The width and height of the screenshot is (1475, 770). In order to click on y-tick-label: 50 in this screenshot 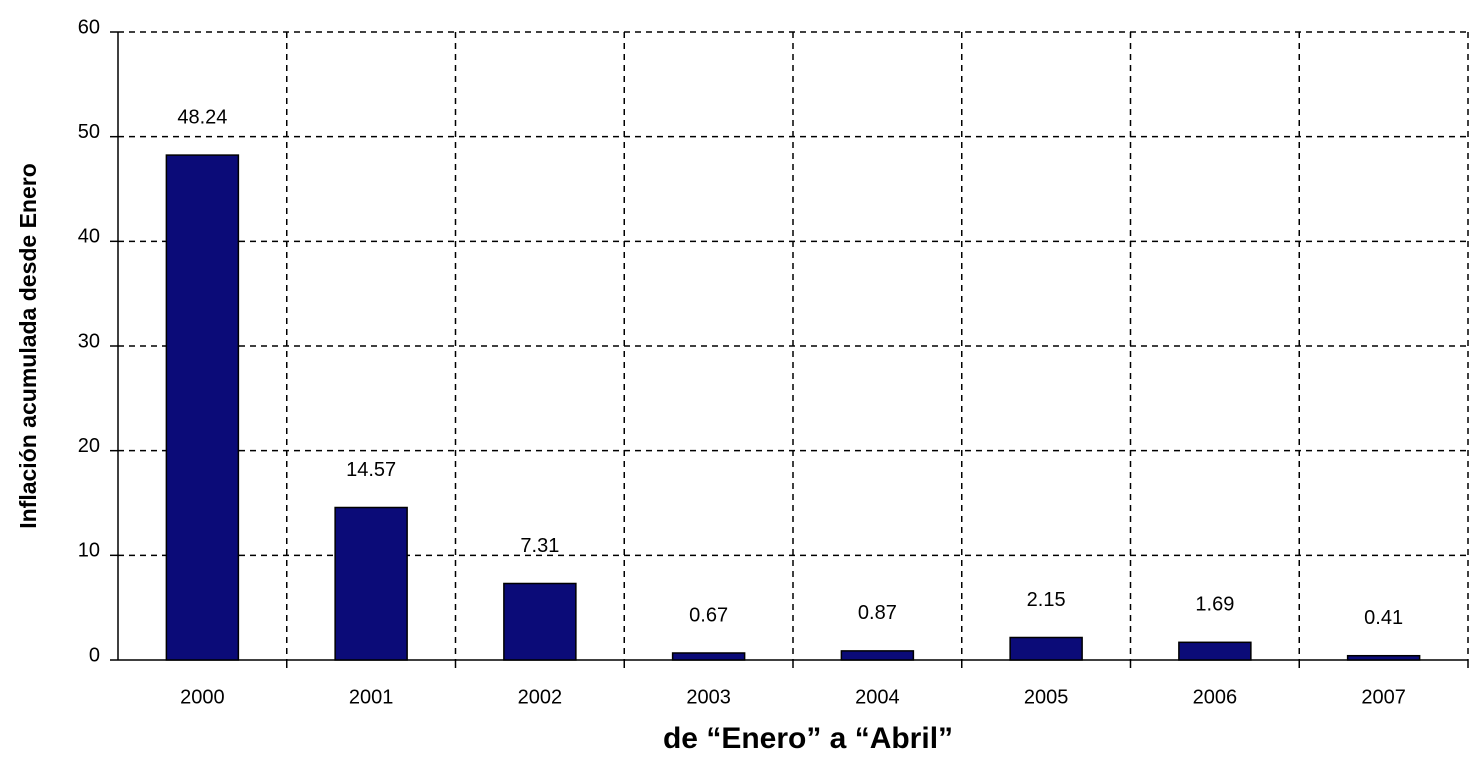, I will do `click(89, 132)`.